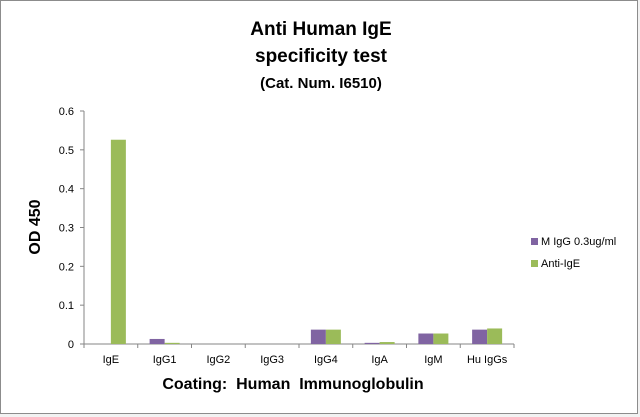 This screenshot has width=640, height=417. I want to click on x-tick-label: IgE, so click(111, 360).